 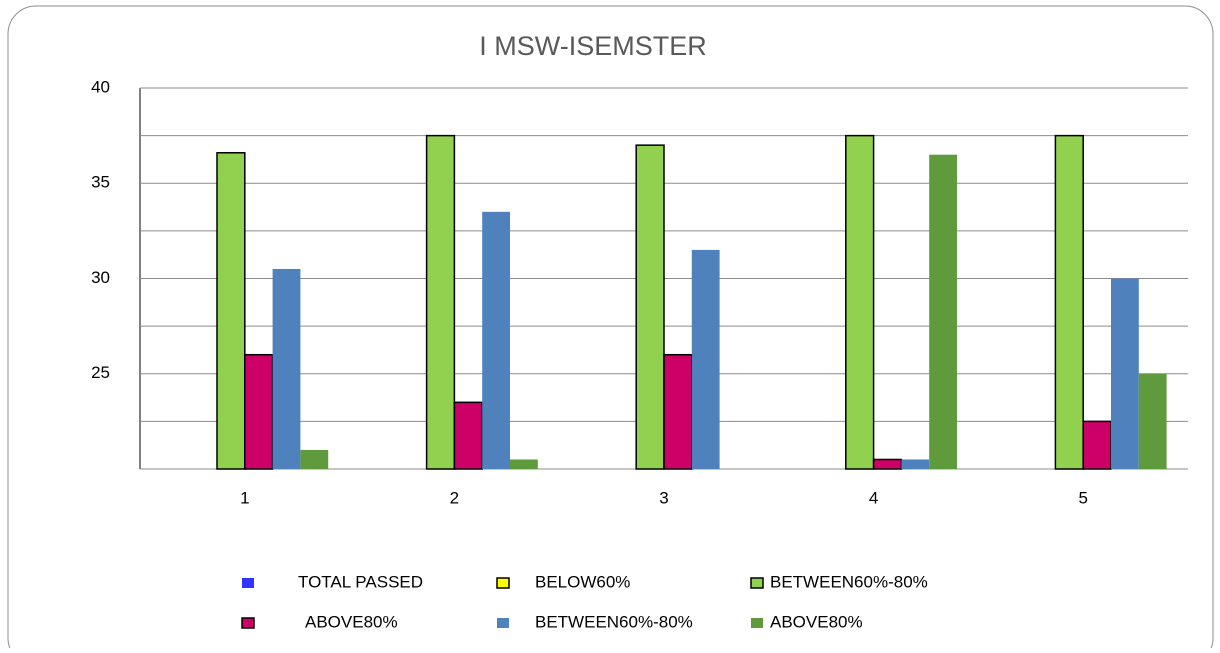 What do you see at coordinates (100, 86) in the screenshot?
I see `y-tick-label: 40` at bounding box center [100, 86].